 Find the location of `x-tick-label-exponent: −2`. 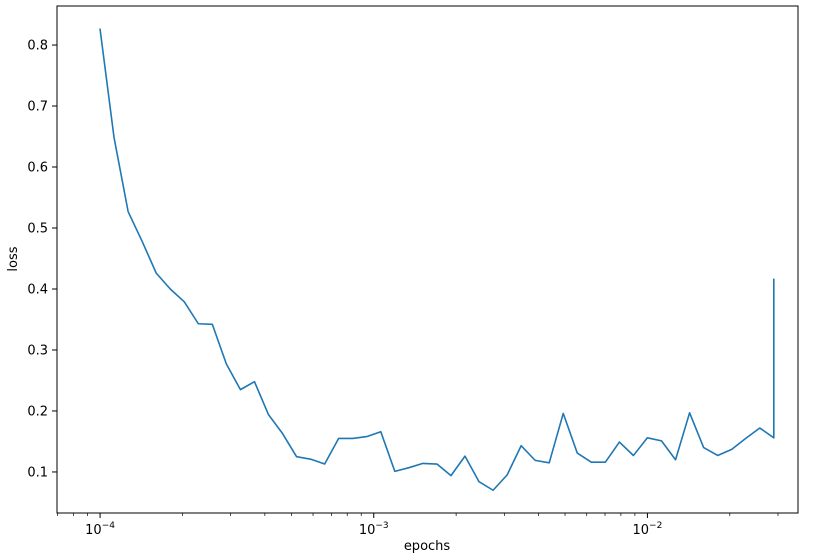

x-tick-label-exponent: −2 is located at coordinates (655, 526).